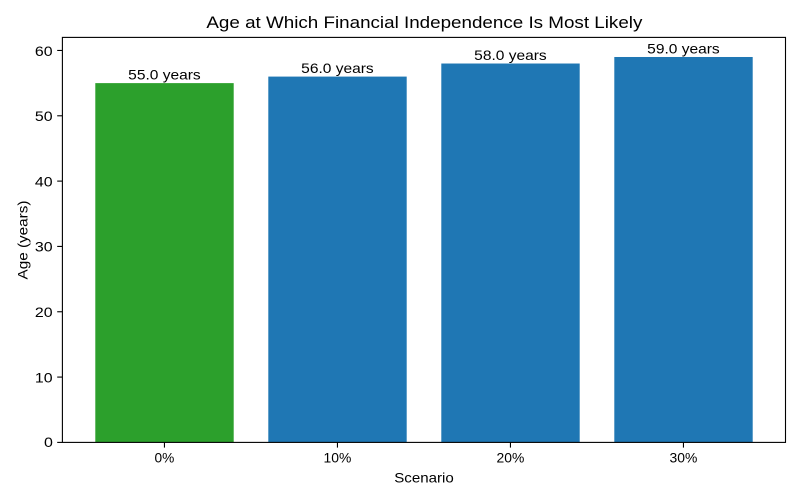  What do you see at coordinates (165, 457) in the screenshot?
I see `svg-text: 0%` at bounding box center [165, 457].